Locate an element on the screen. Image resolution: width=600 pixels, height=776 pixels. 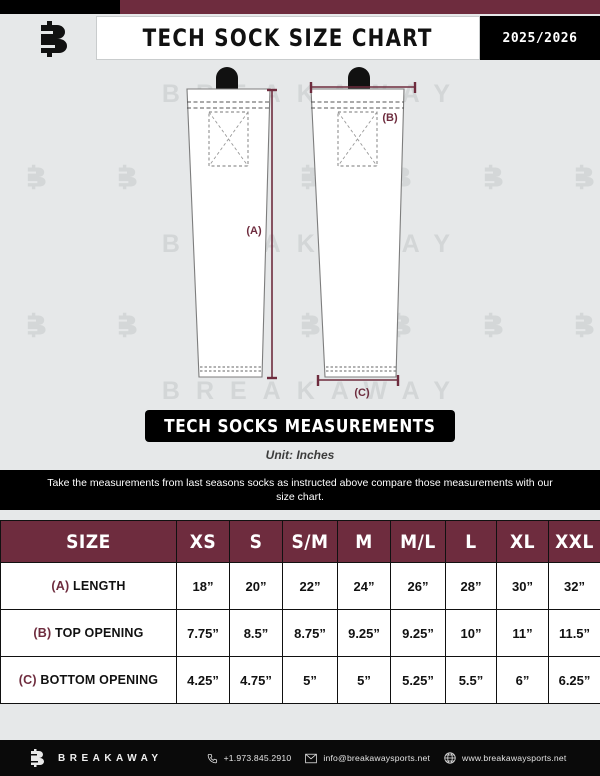
cell-top-xxl: 11.5” is located at coordinates (574, 633).